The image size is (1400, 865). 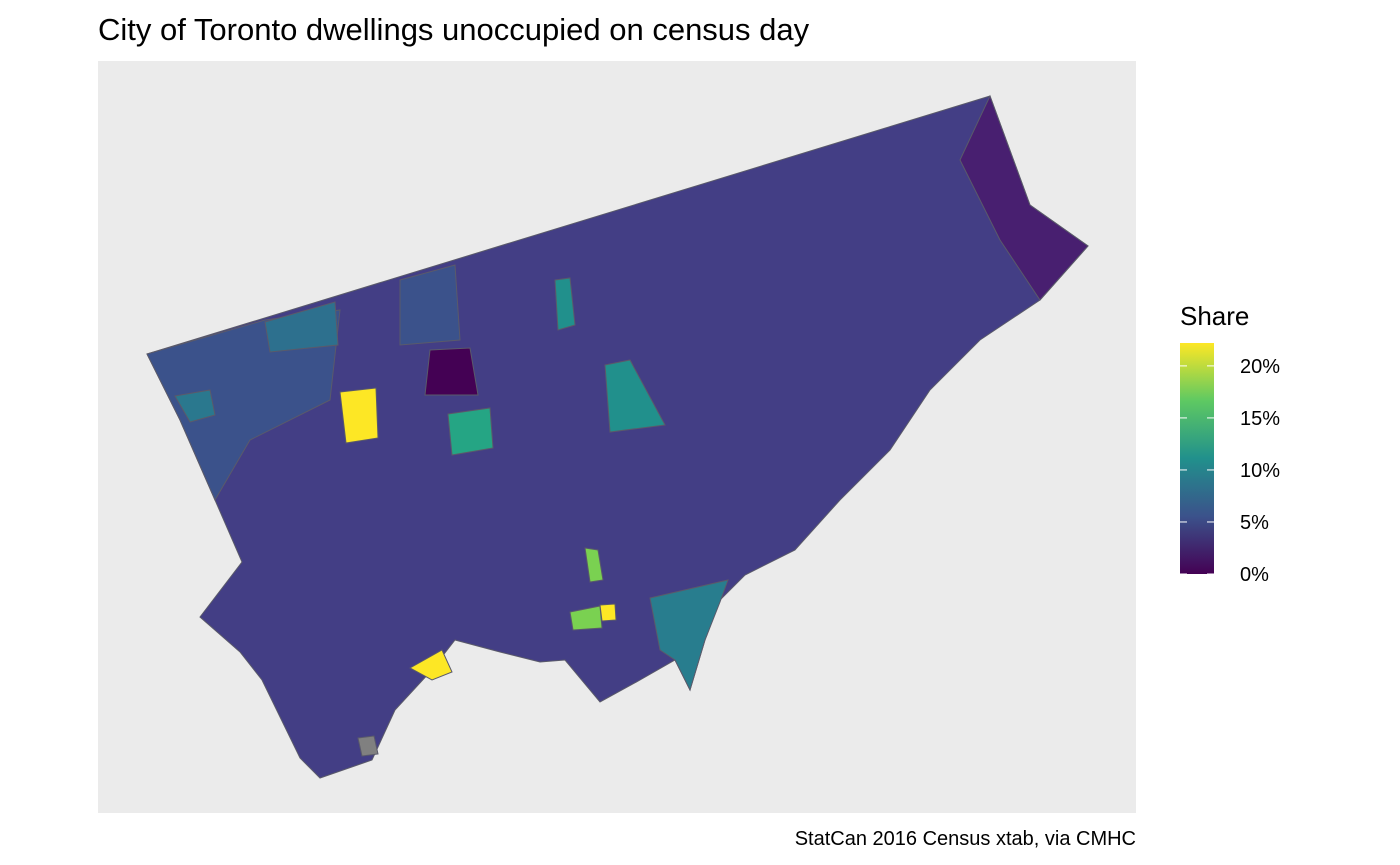 What do you see at coordinates (1214, 316) in the screenshot?
I see `legend-title: Share` at bounding box center [1214, 316].